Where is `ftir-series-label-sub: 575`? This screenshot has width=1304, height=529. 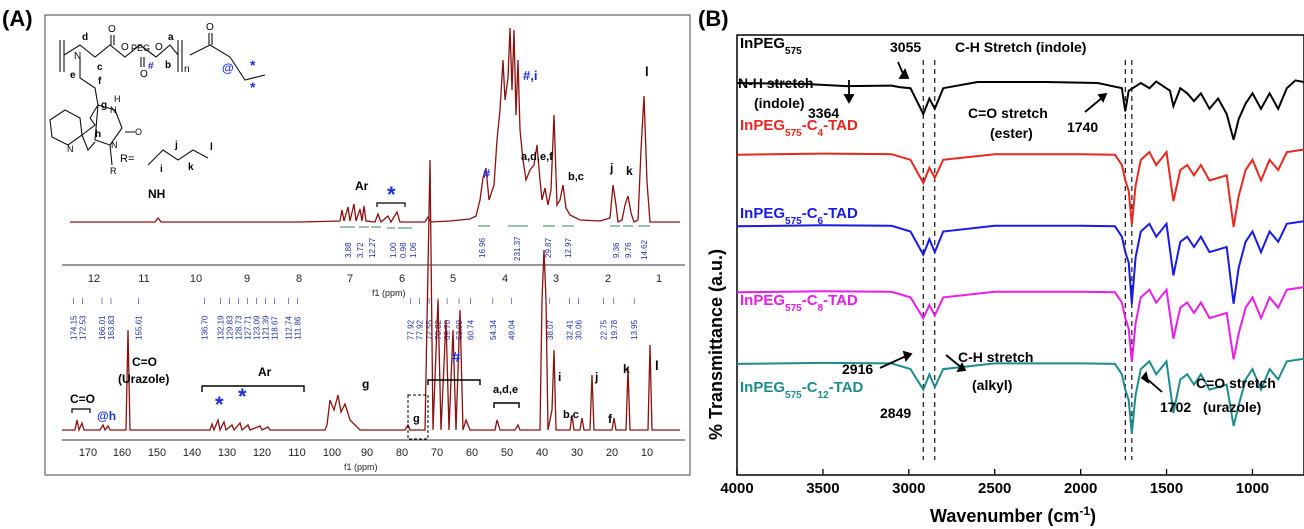 ftir-series-label-sub: 575 is located at coordinates (793, 133).